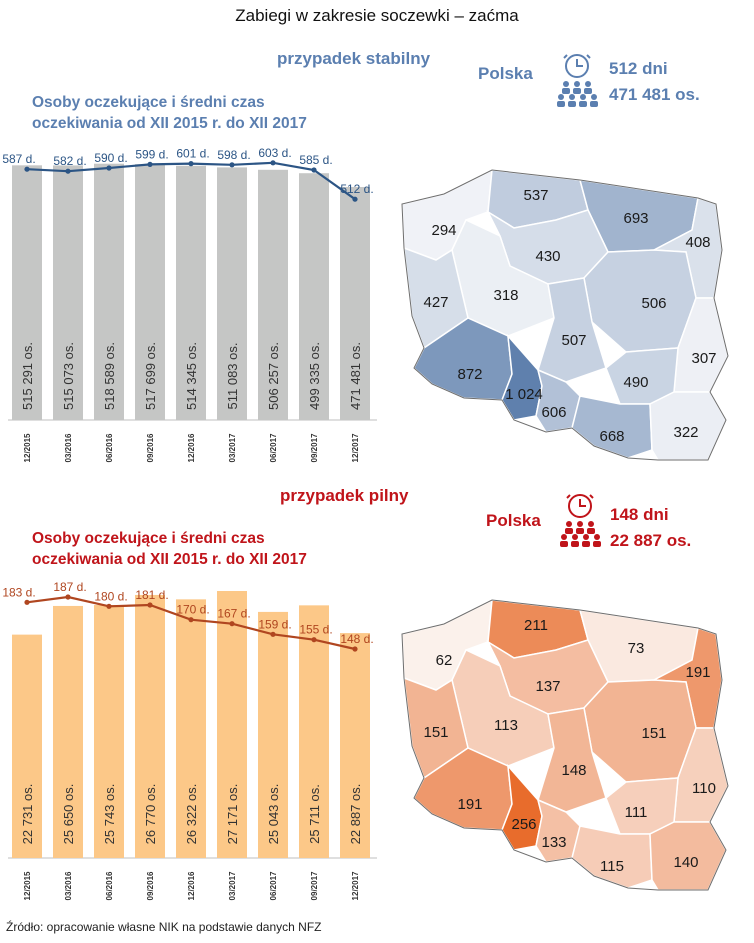 This screenshot has width=754, height=943. Describe the element at coordinates (697, 242) in the screenshot. I see `map-region-value: 408` at that location.